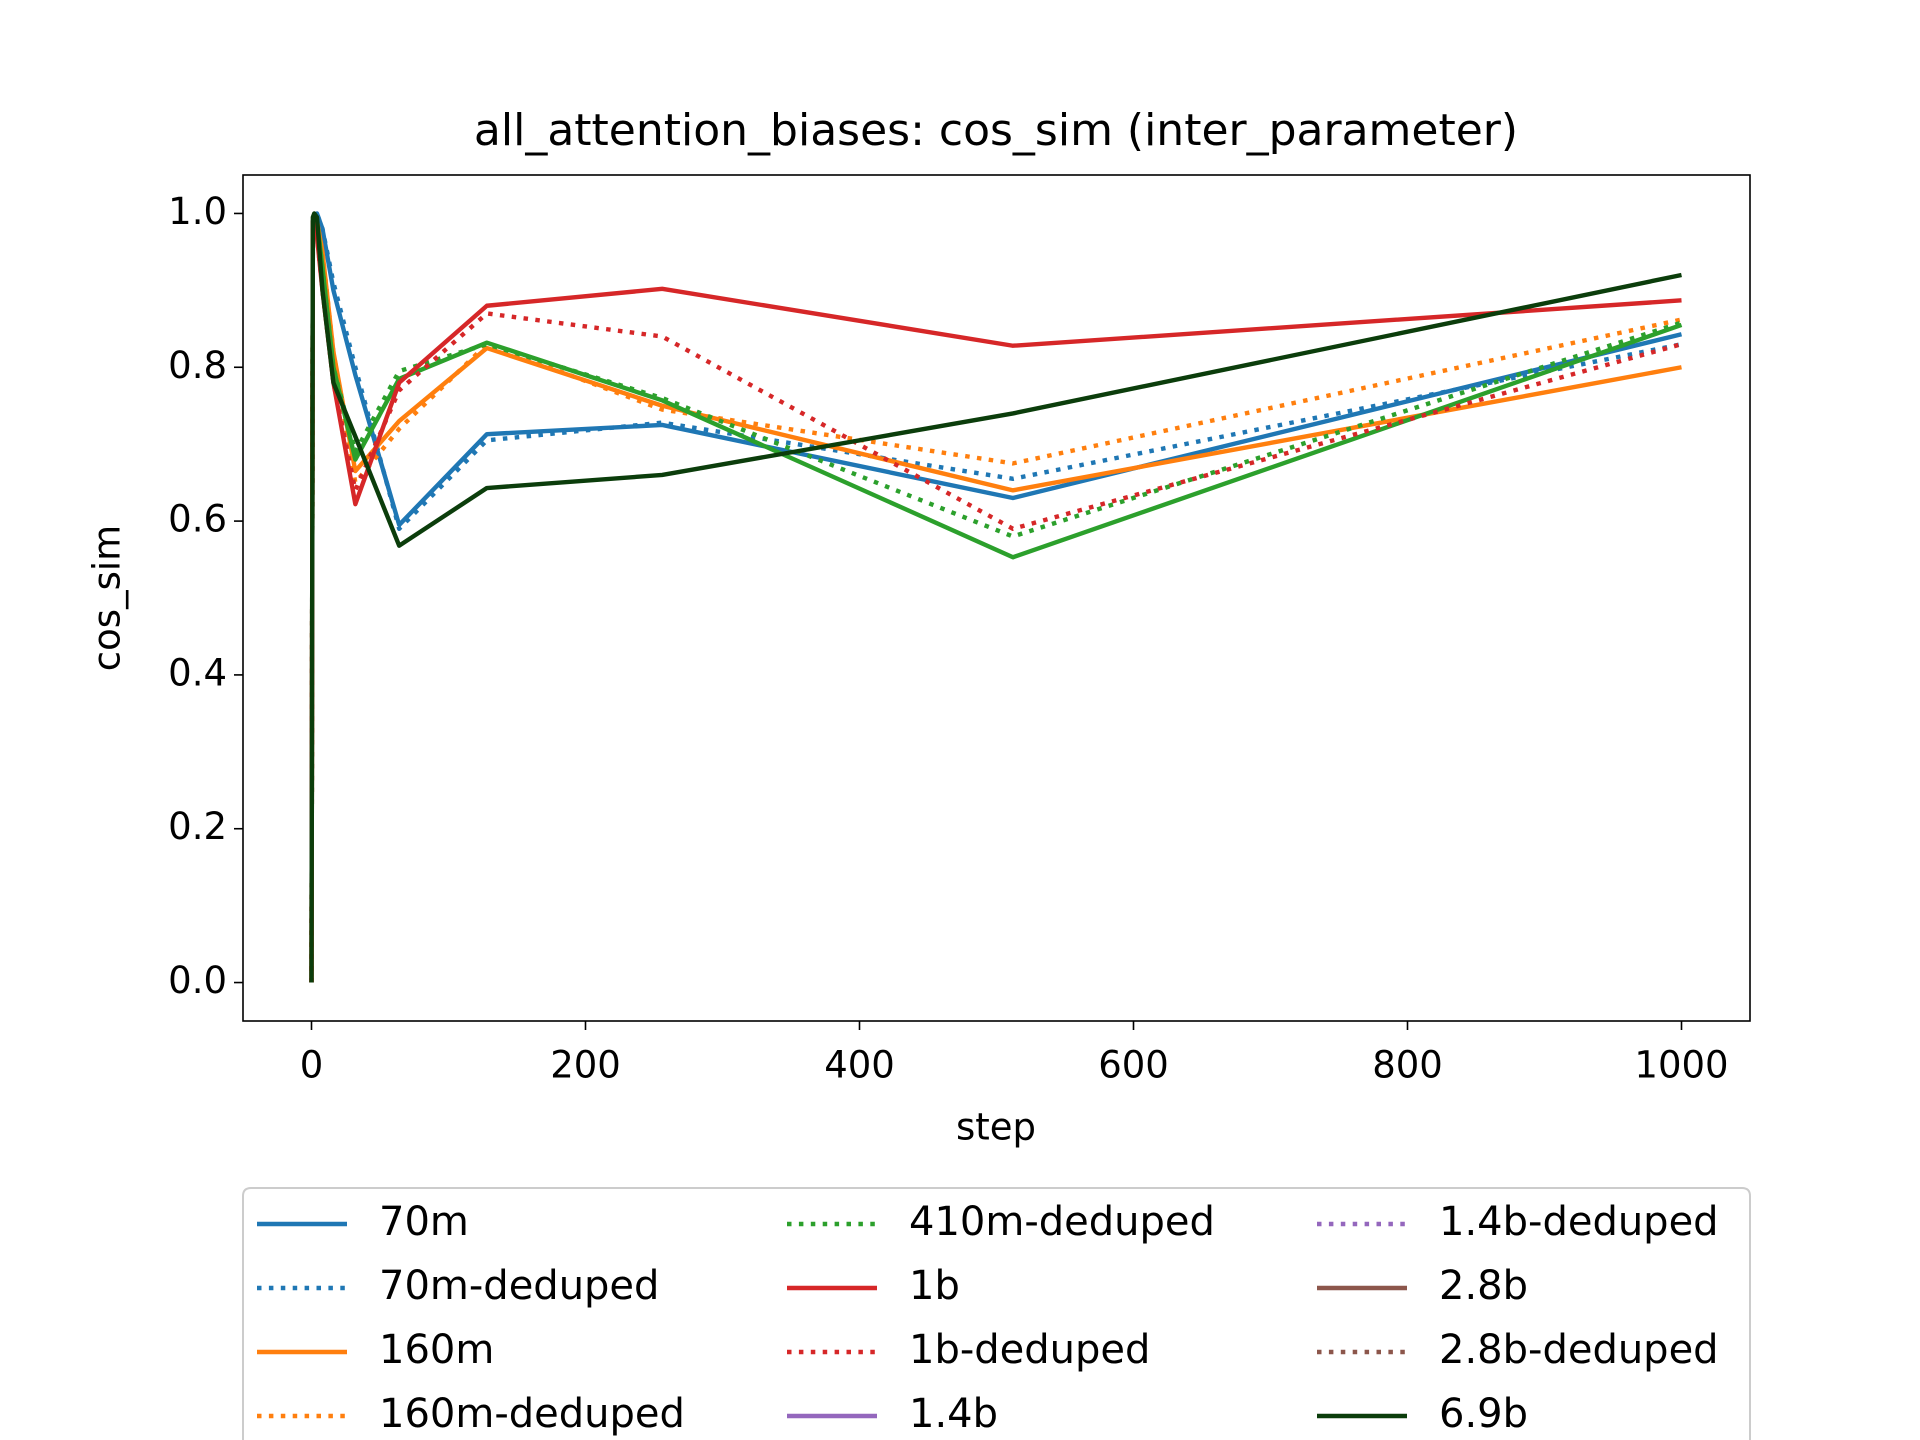 This screenshot has width=1920, height=1440. Describe the element at coordinates (1579, 1350) in the screenshot. I see `legend-label: 2.8b-deduped` at that location.